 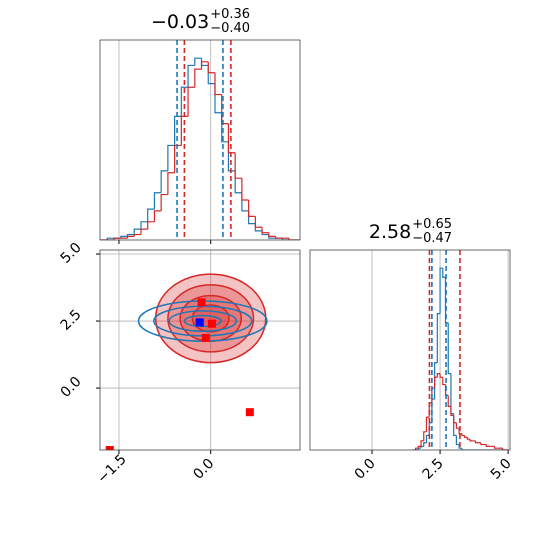 What do you see at coordinates (111, 468) in the screenshot?
I see `x-tick-label: −1.5` at bounding box center [111, 468].